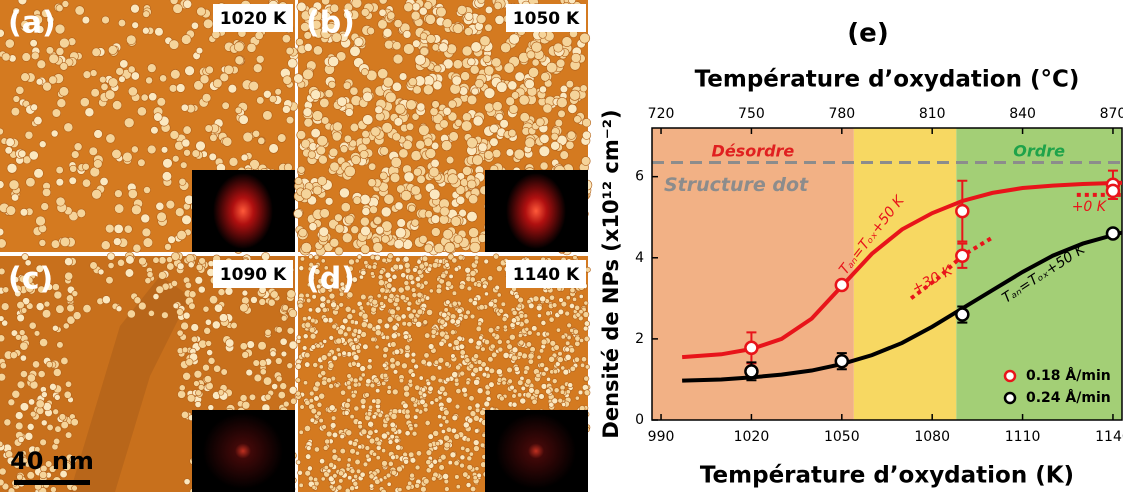 The width and height of the screenshot is (1123, 492). What do you see at coordinates (736, 185) in the screenshot?
I see `reference-label: Structure dot` at bounding box center [736, 185].